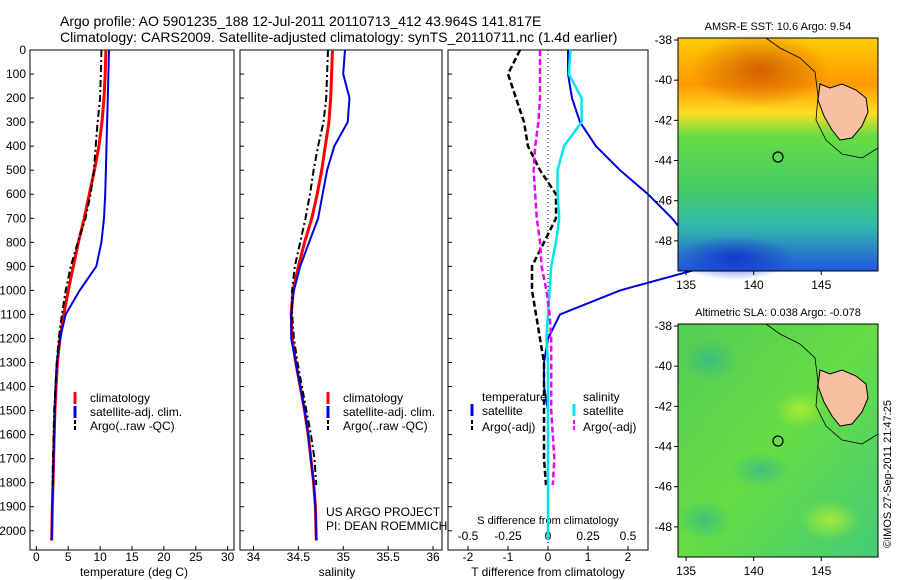  Describe the element at coordinates (344, 557) in the screenshot. I see `x-tick-label: 35` at that location.